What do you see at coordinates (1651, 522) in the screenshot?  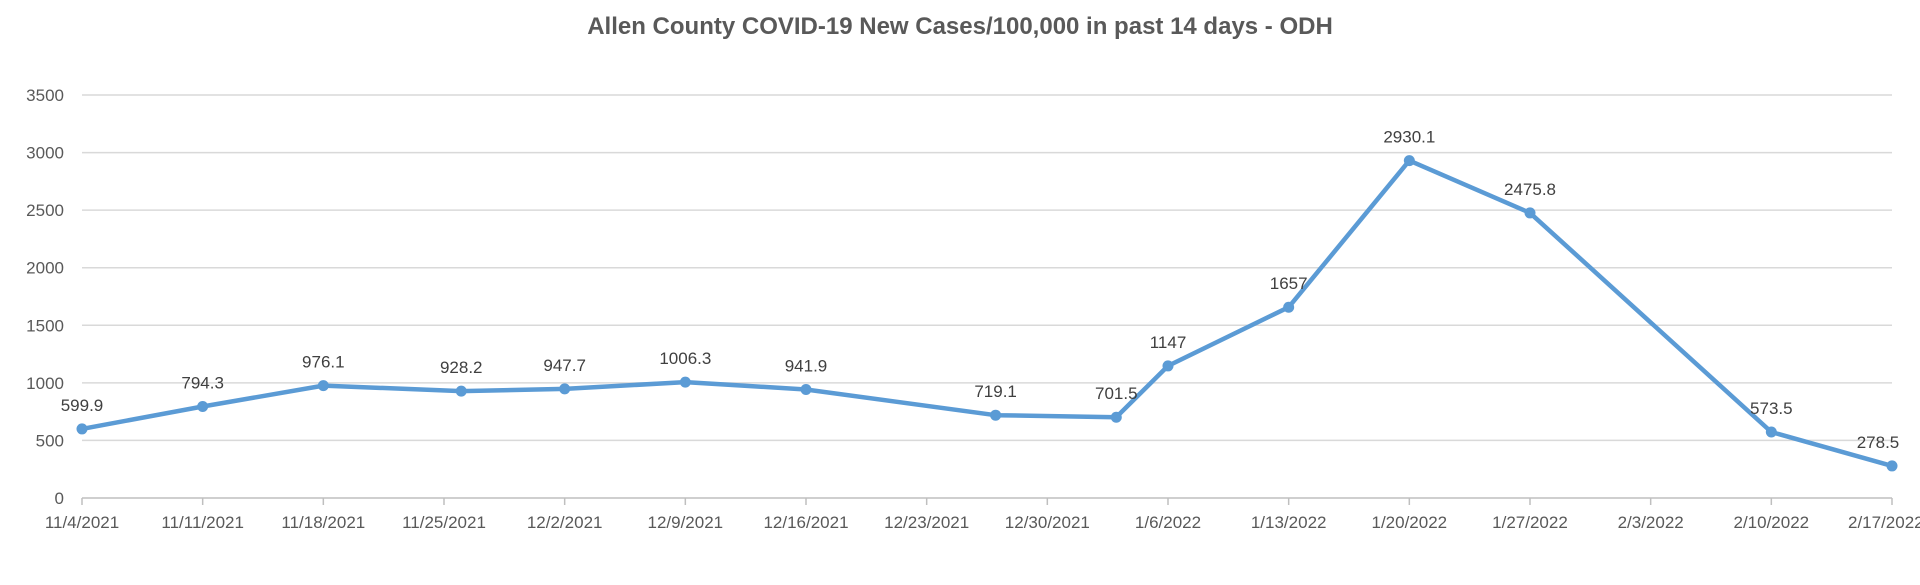 I see `x-tick-label: 2/3/2022` at bounding box center [1651, 522].